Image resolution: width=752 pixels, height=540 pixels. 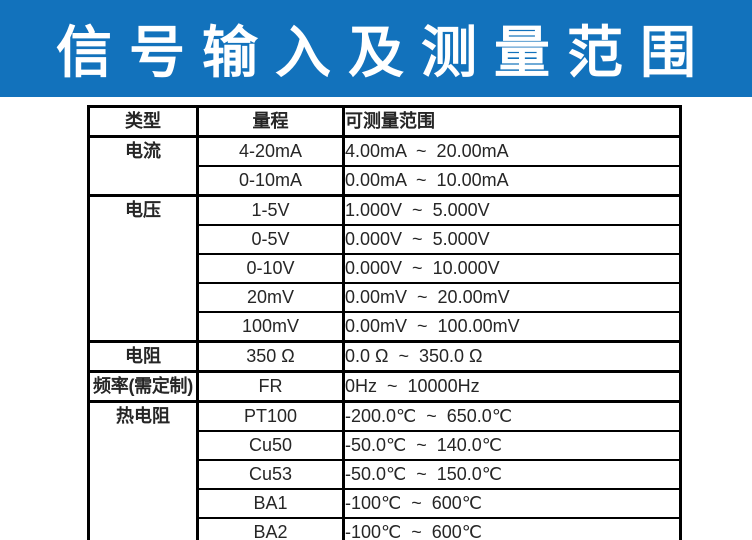 I want to click on range-cell: 1-5V, so click(x=270, y=210).